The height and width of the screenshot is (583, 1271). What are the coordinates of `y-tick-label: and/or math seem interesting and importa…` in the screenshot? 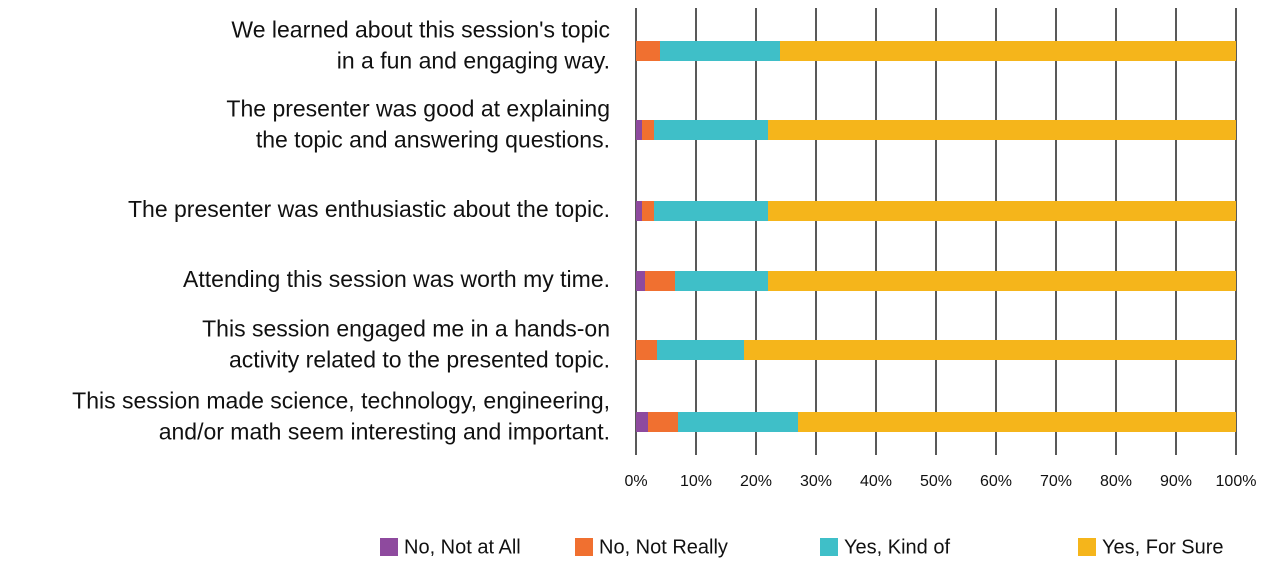 It's located at (384, 432).